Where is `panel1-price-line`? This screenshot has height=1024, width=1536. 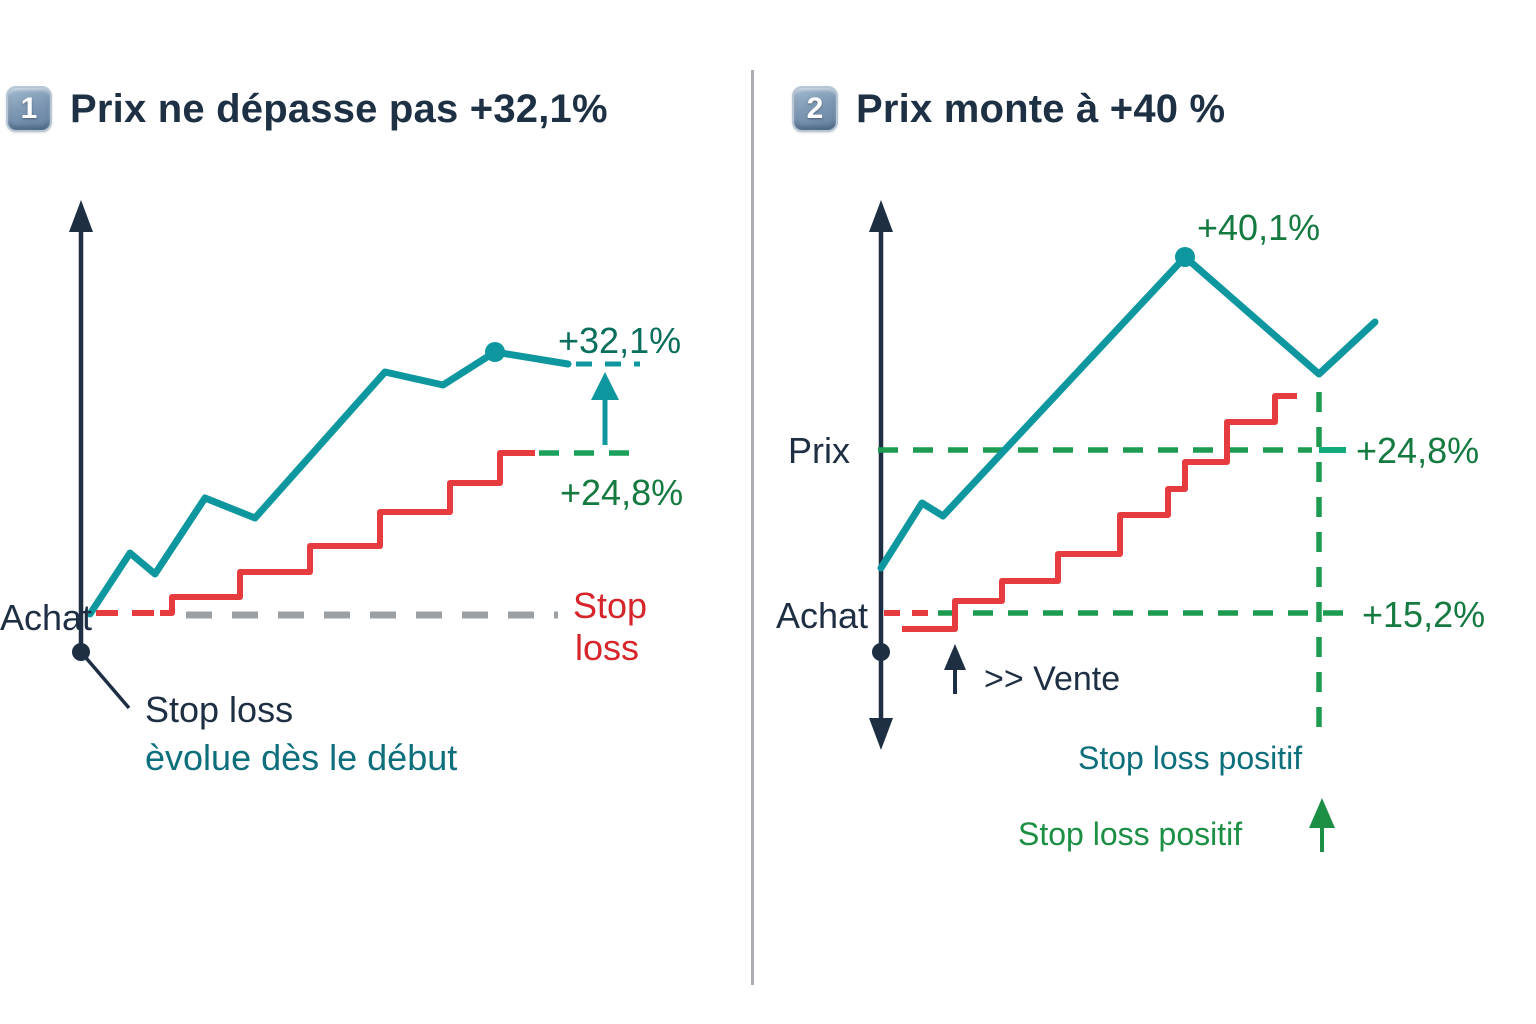
panel1-price-line is located at coordinates (329, 483).